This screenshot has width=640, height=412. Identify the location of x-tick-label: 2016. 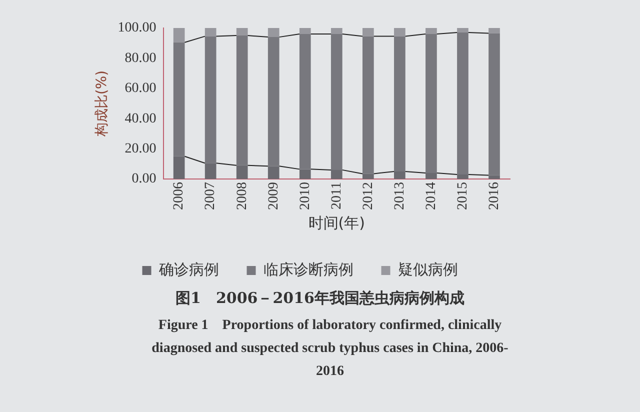
(494, 196).